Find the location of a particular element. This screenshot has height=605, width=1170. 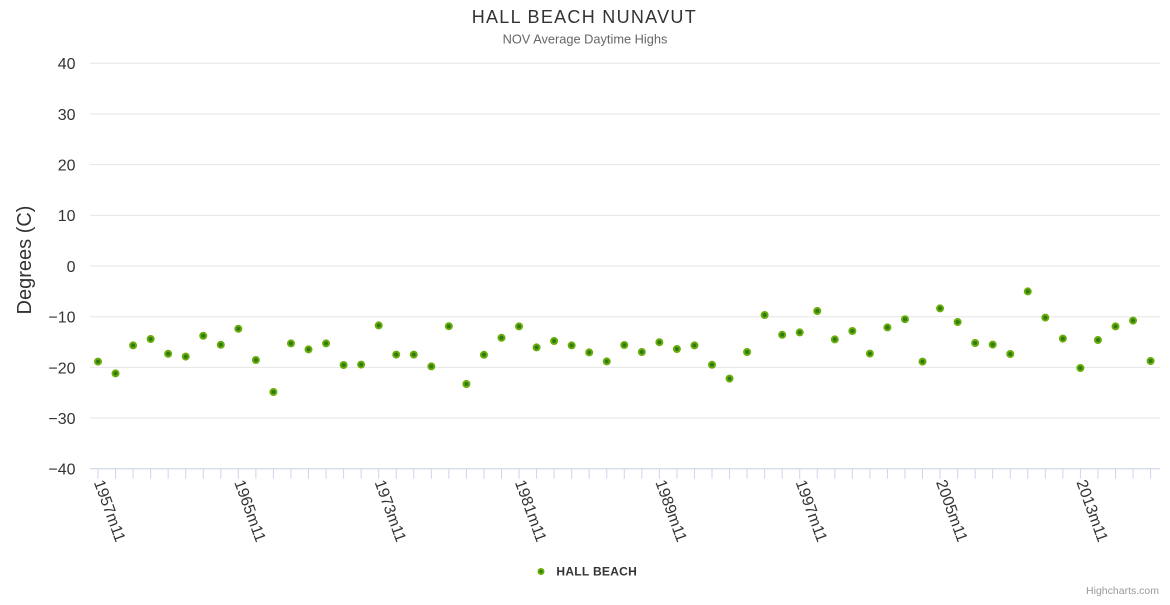

svg-text: 40 is located at coordinates (67, 64).